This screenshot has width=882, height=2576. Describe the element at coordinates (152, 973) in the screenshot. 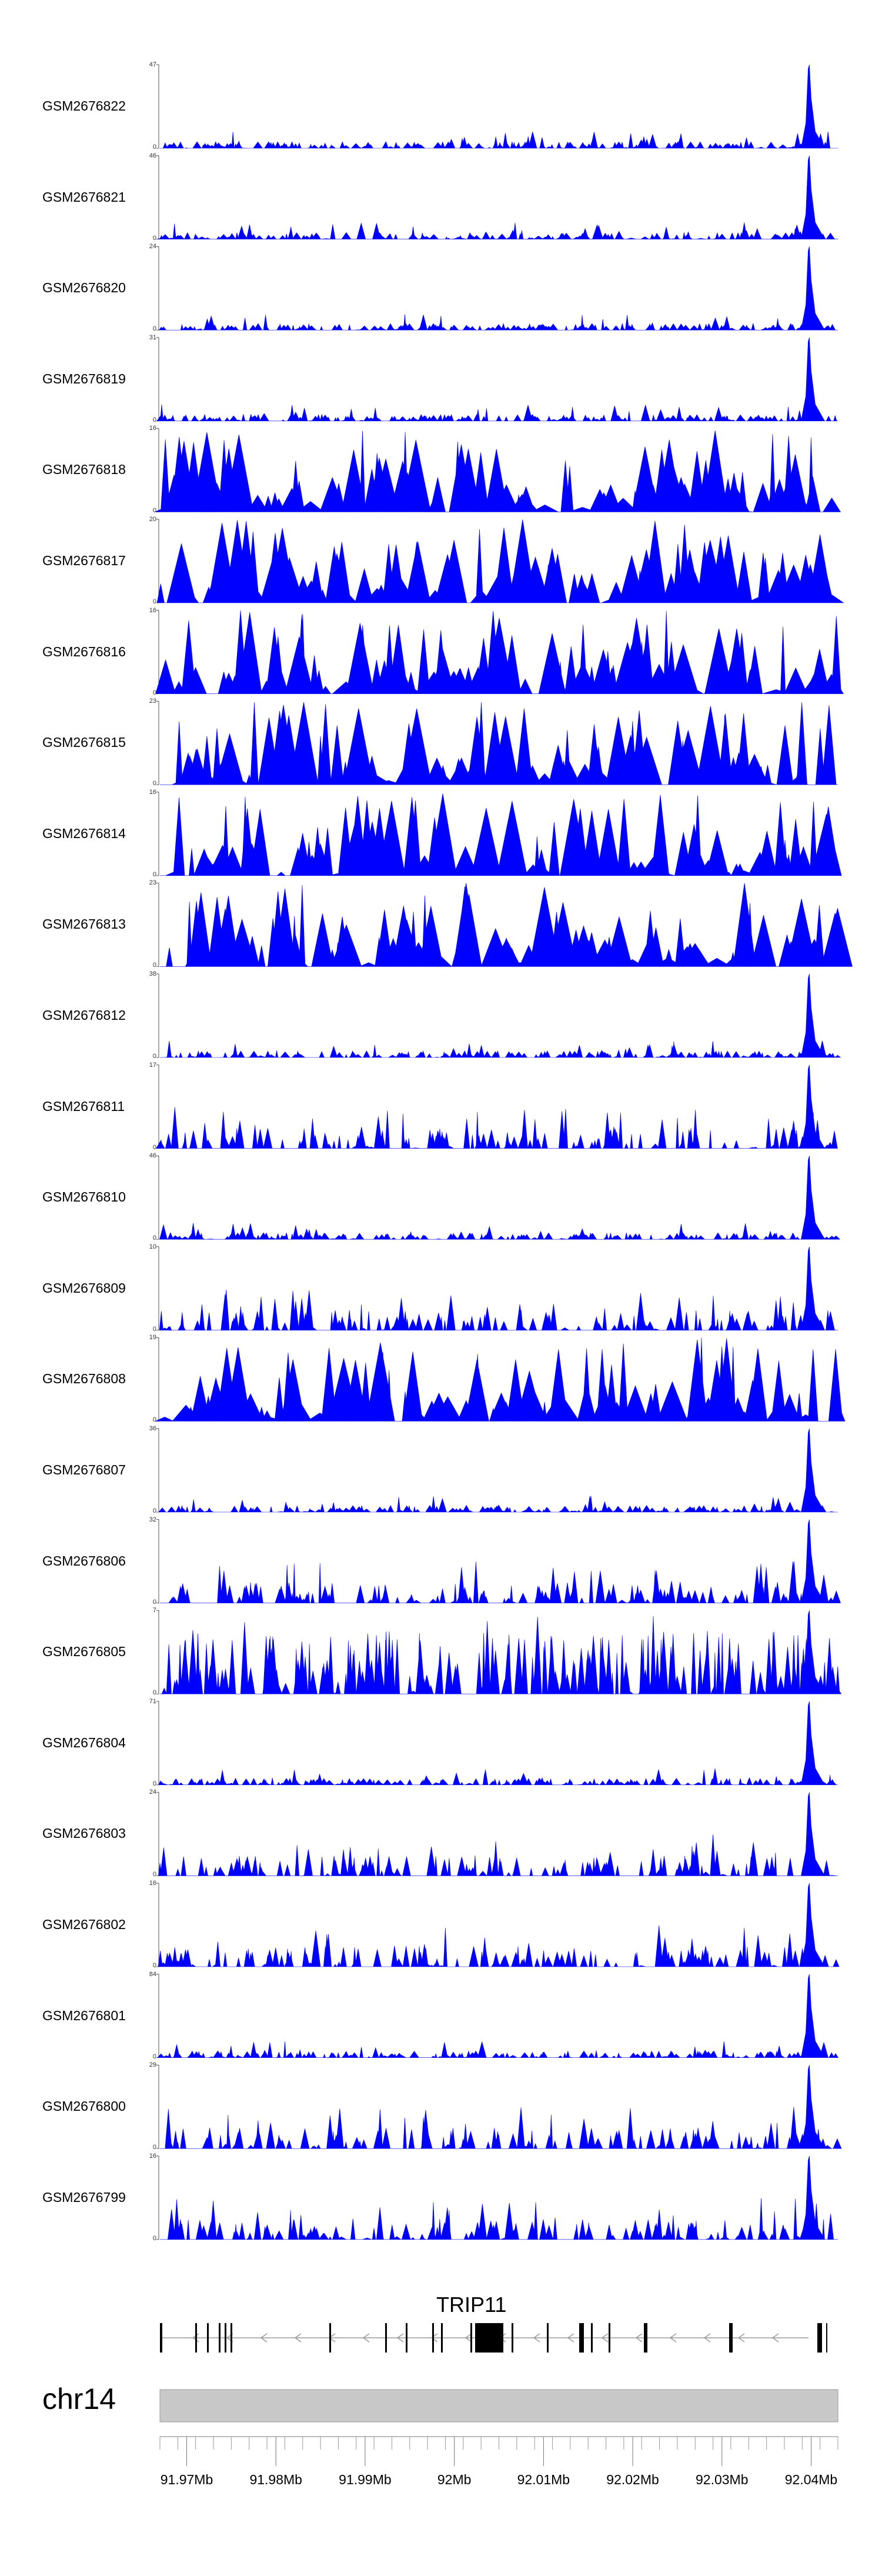

I see `y-axis-max-label: 38` at that location.